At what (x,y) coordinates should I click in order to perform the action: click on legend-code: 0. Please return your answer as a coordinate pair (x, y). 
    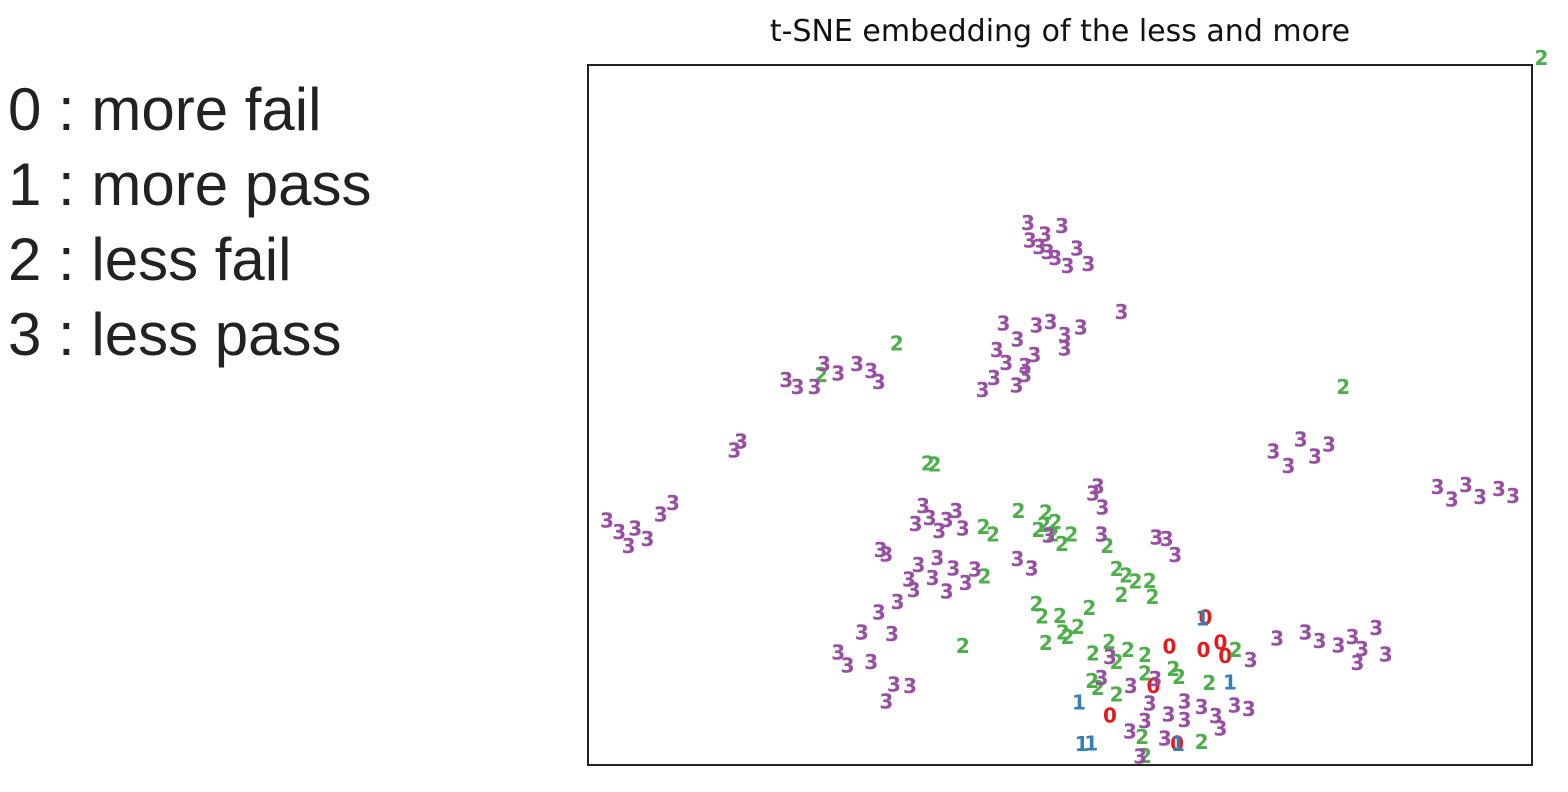
    Looking at the image, I should click on (25, 109).